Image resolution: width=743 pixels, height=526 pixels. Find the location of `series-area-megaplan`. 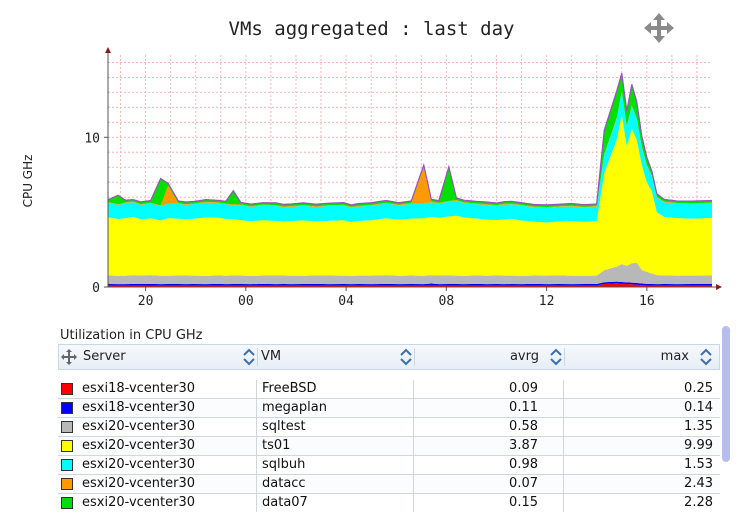

series-area-megaplan is located at coordinates (410, 283).